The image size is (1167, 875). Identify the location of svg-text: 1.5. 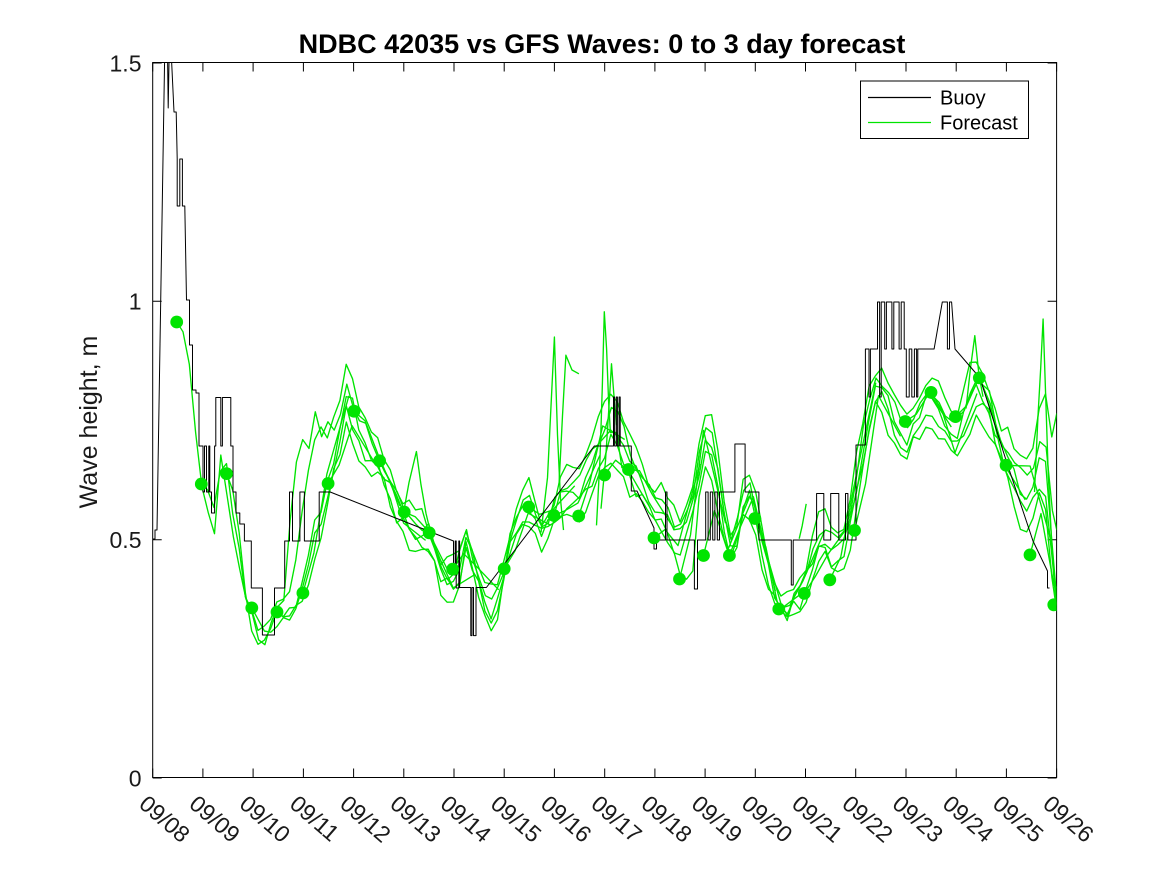
(126, 63).